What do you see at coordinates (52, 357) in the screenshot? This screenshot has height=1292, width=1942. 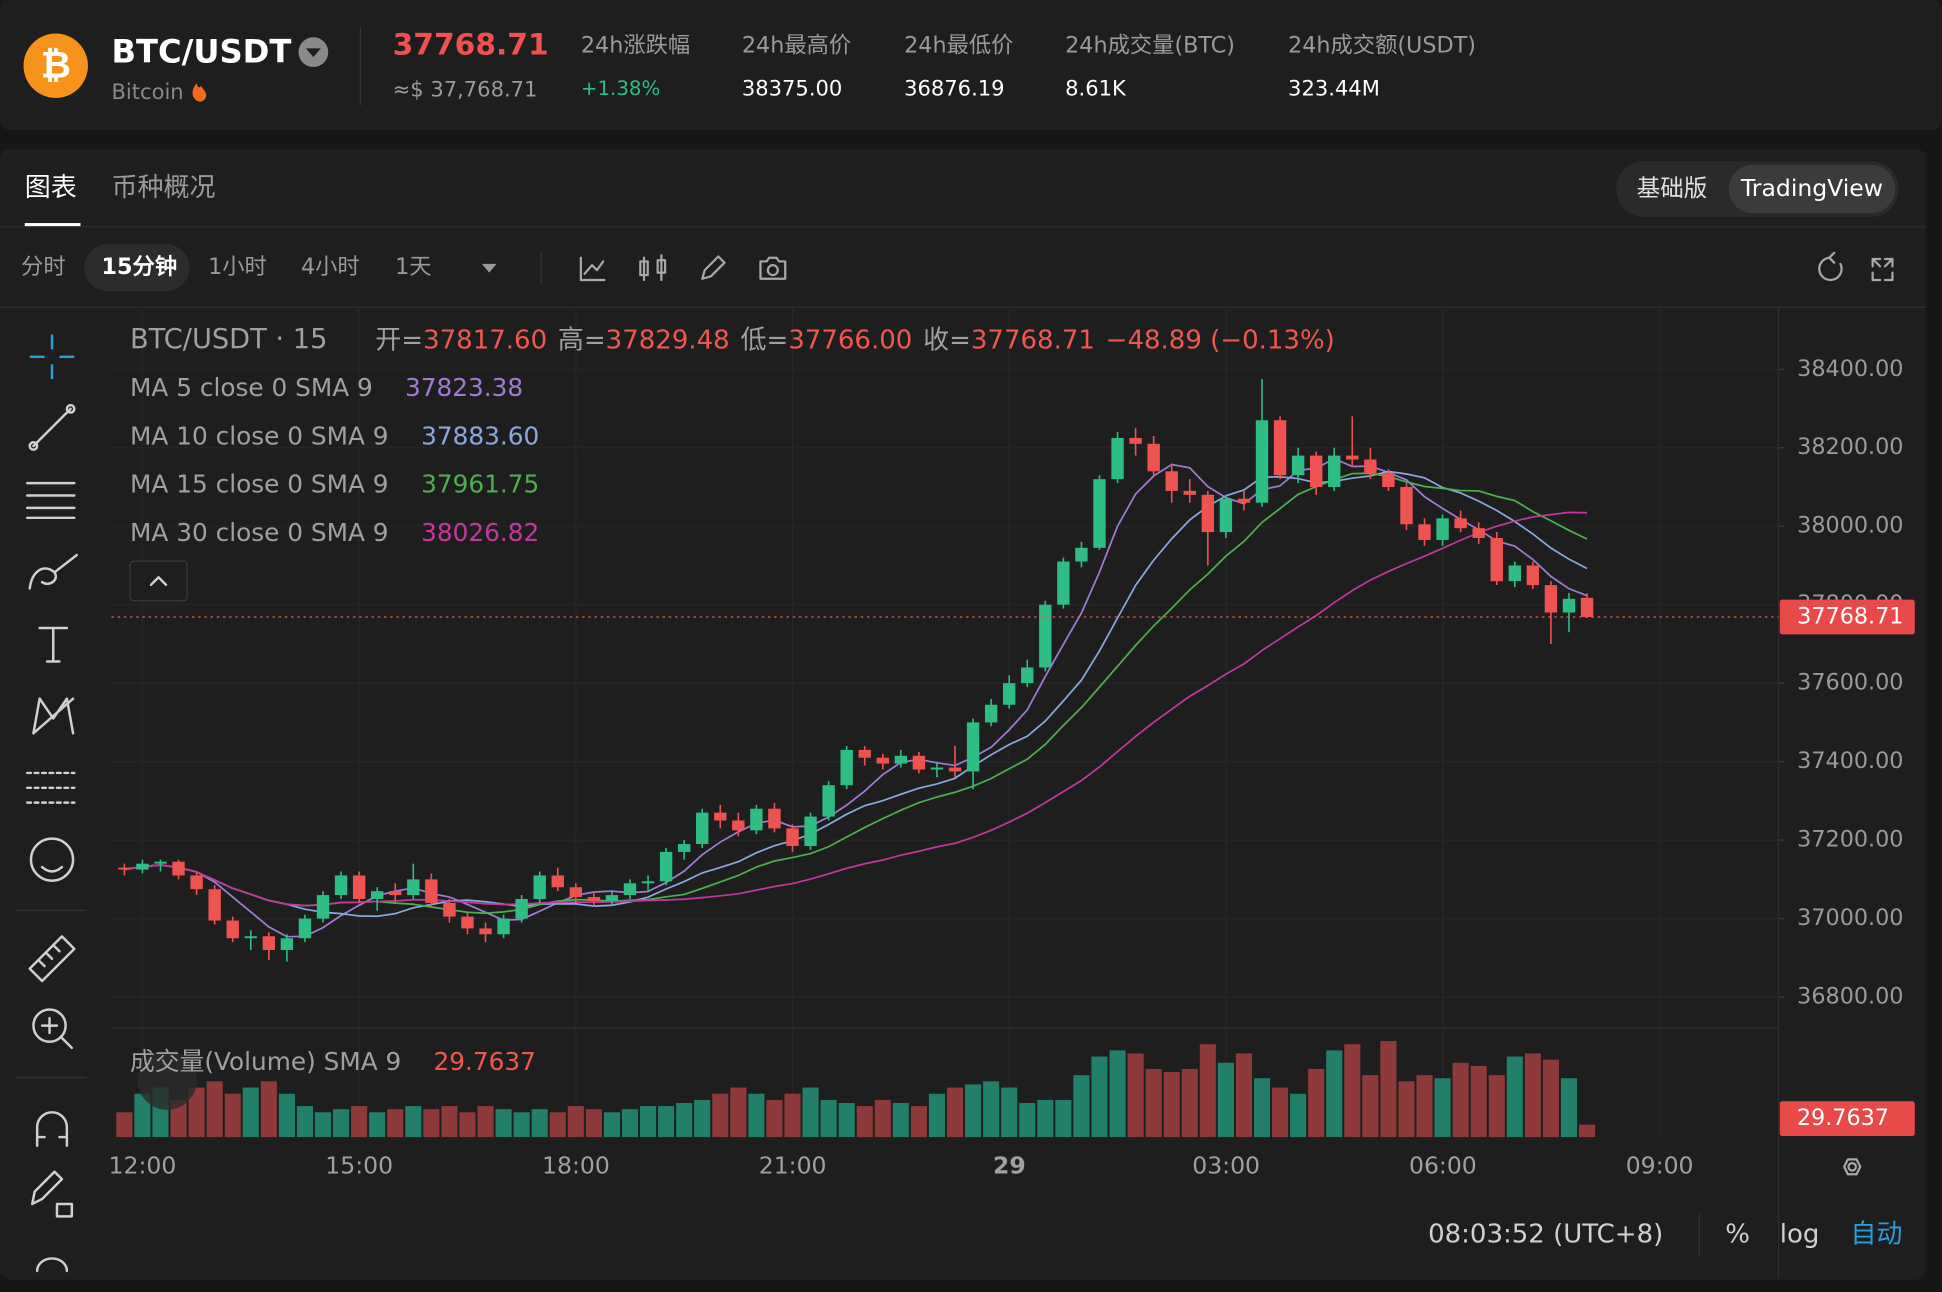 I see `crosshair-tool` at bounding box center [52, 357].